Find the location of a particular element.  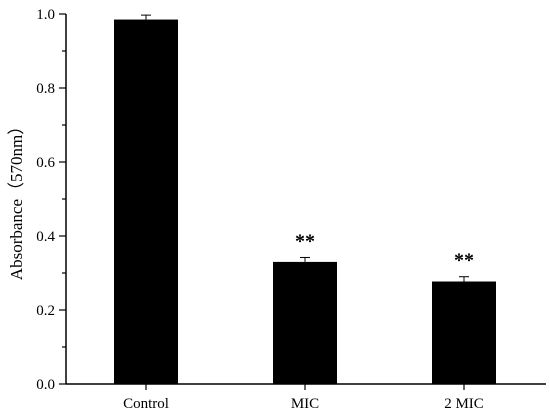

y-axis-title: Absorbance（570nm） is located at coordinates (16, 199).